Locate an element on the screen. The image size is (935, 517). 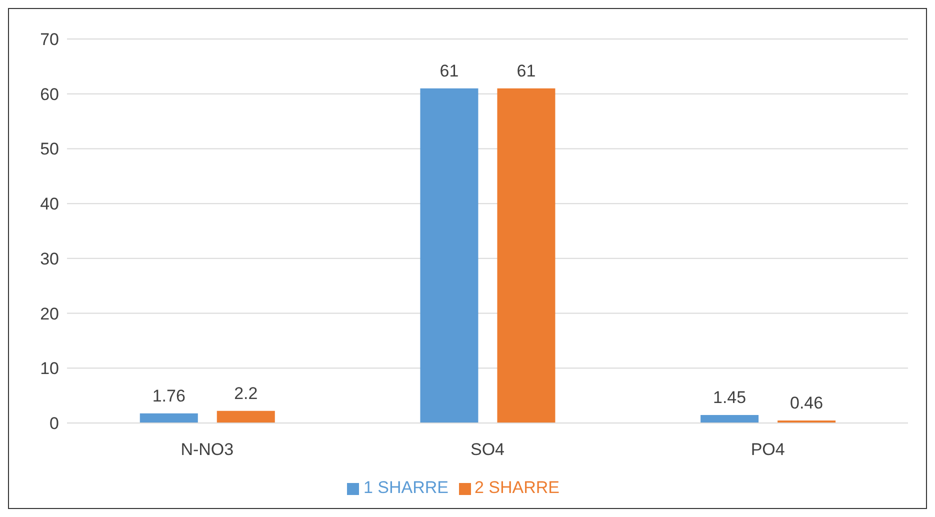
y-tick-label: 10 is located at coordinates (49, 368).